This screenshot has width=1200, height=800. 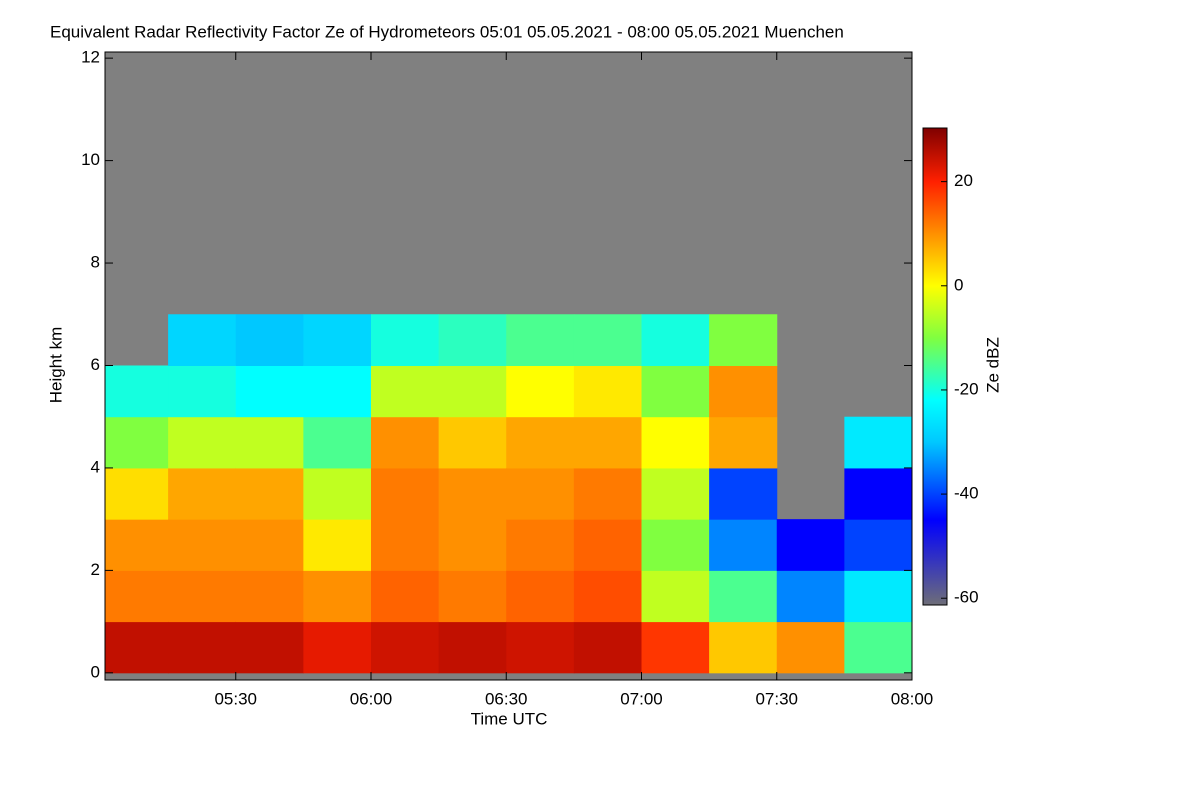 I want to click on y-tick-label: 12, so click(x=90, y=57).